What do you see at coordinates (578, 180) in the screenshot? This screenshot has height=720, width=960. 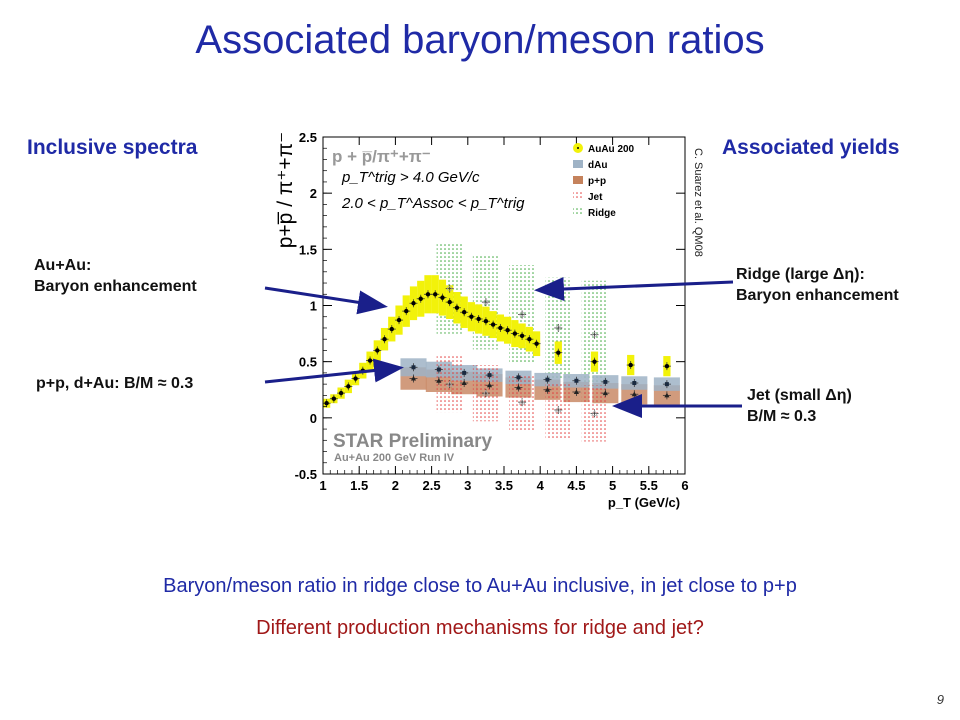 I see `legend-swatch-pp` at bounding box center [578, 180].